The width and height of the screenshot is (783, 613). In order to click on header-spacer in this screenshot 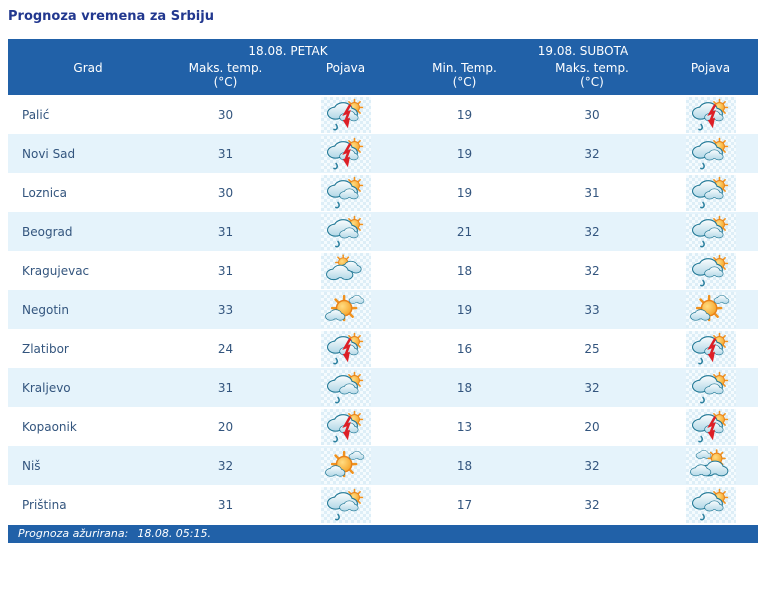, I will do `click(88, 52)`.